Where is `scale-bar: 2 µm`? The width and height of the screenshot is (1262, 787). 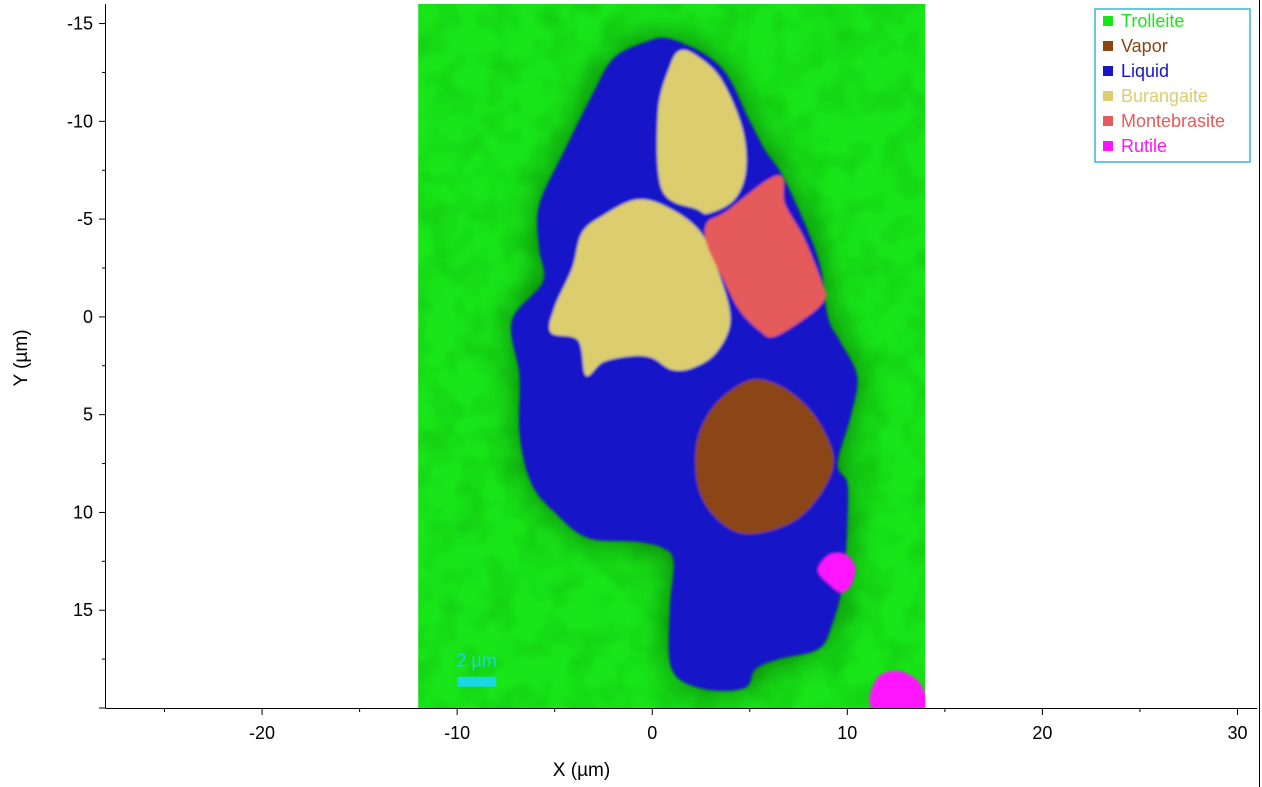 scale-bar: 2 µm is located at coordinates (476, 669).